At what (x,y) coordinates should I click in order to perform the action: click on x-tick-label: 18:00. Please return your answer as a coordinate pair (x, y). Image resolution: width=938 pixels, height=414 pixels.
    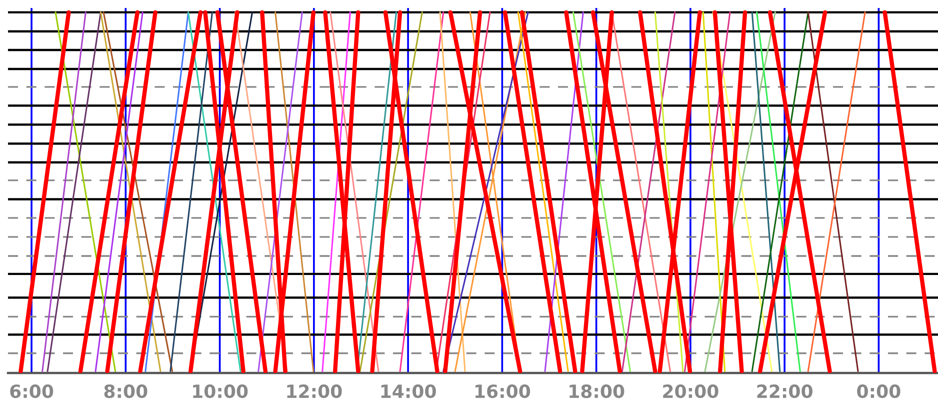
    Looking at the image, I should click on (597, 391).